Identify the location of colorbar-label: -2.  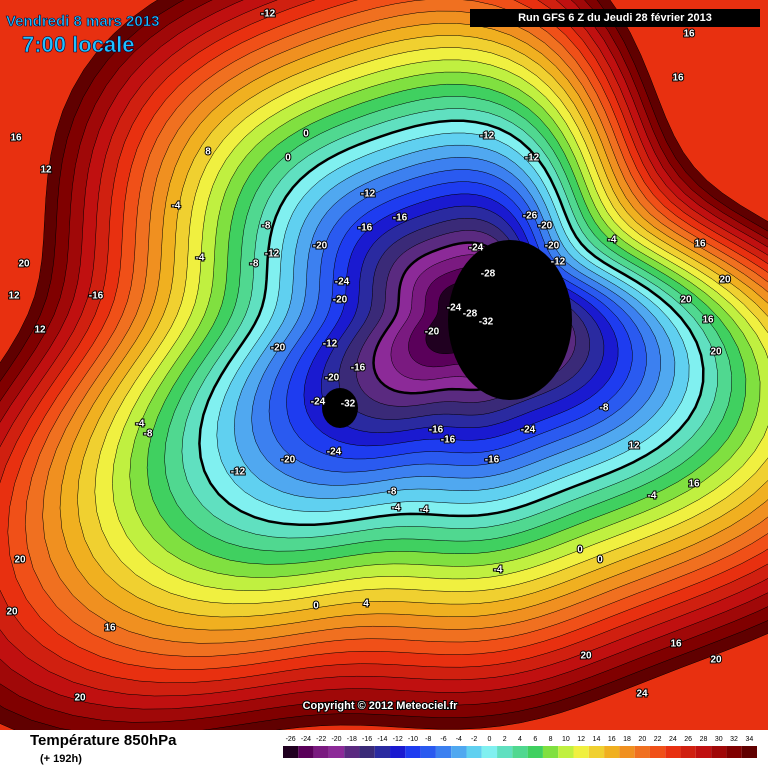
(474, 739).